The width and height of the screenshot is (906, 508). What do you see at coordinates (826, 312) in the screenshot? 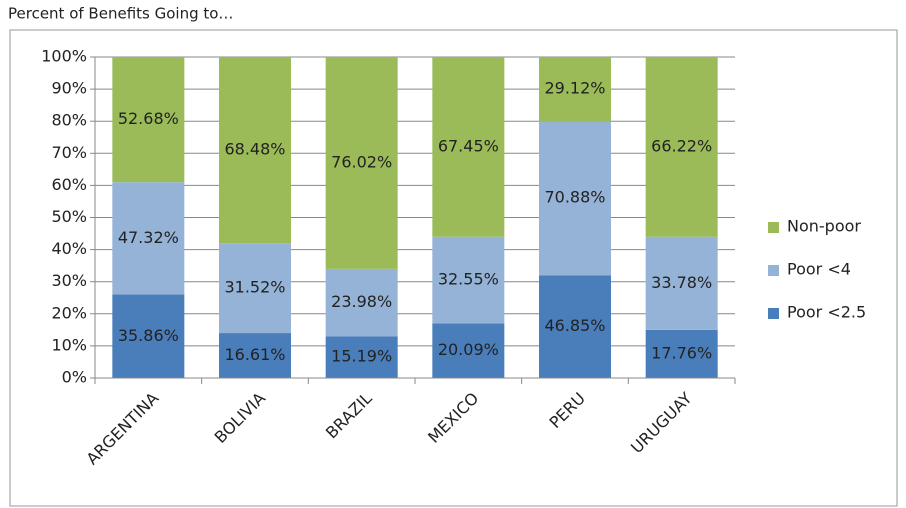
I see `legend-label: Poor <2.5` at bounding box center [826, 312].